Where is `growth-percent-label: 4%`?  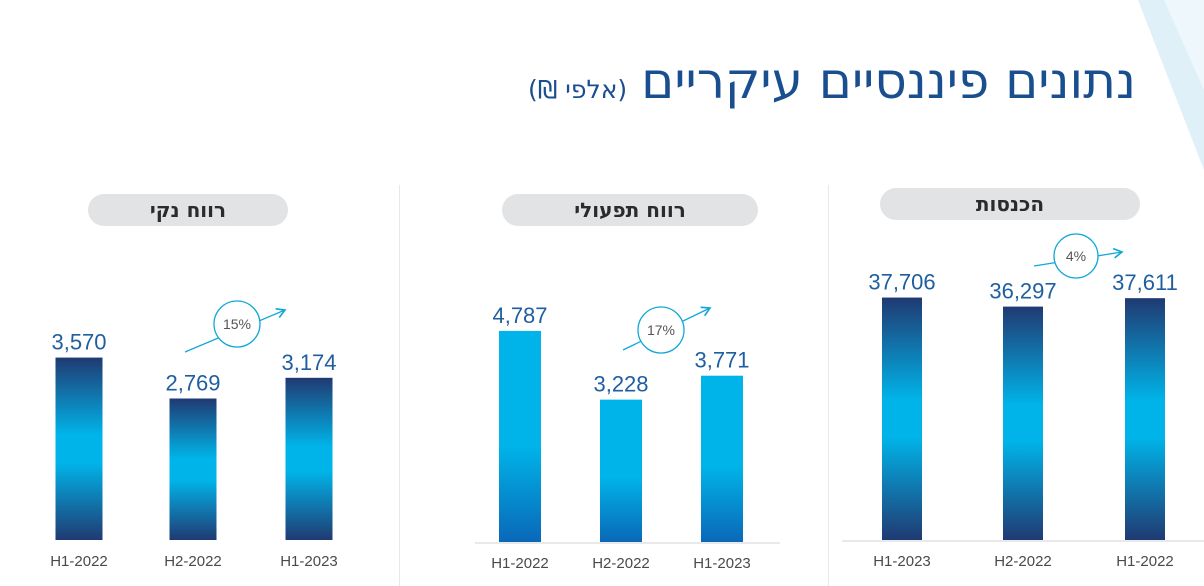
growth-percent-label: 4% is located at coordinates (1076, 256).